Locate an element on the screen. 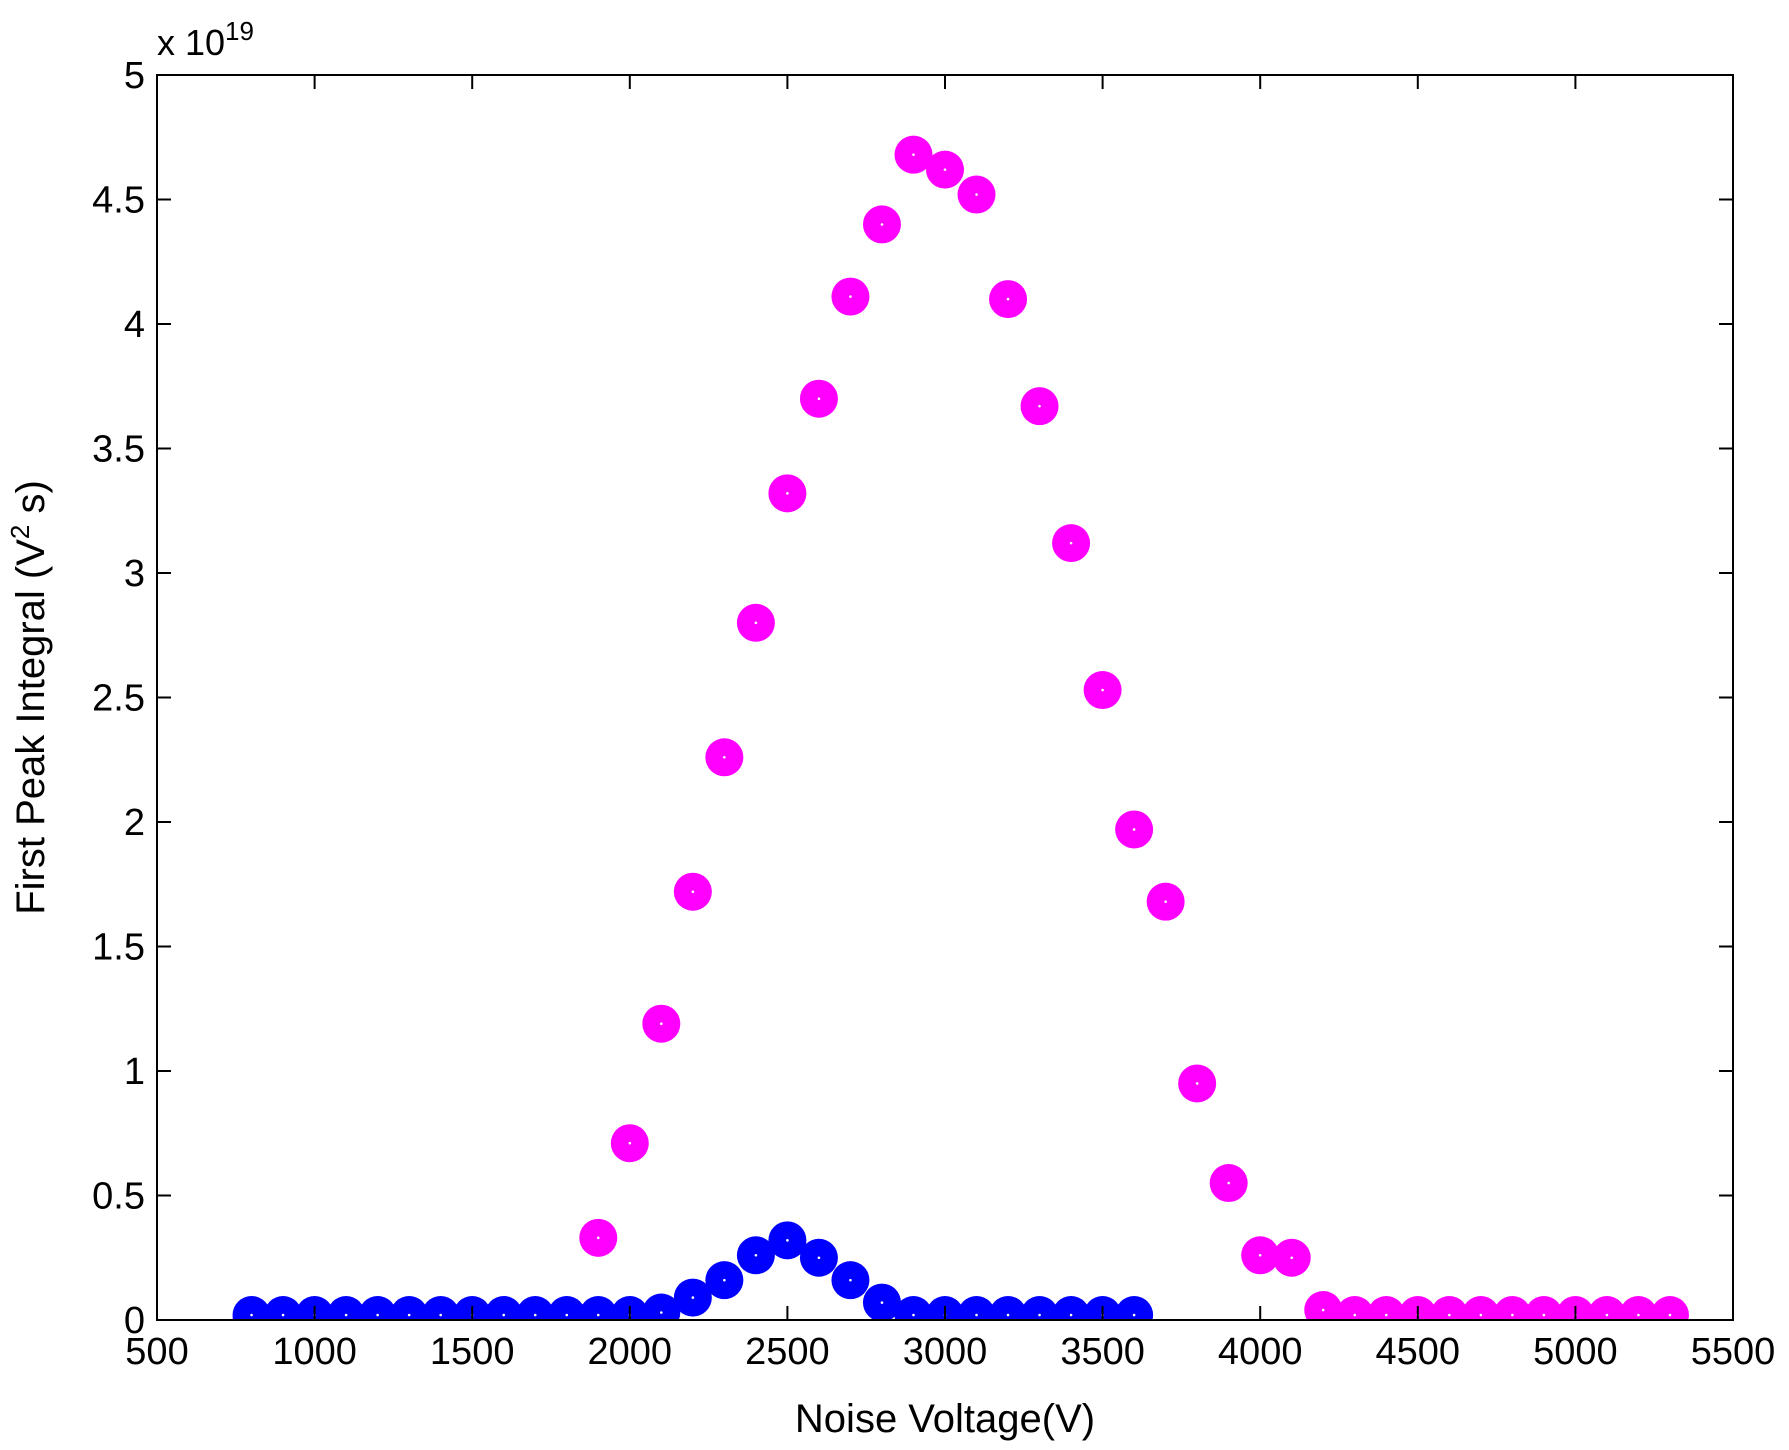 The height and width of the screenshot is (1450, 1789). y-axis-label-tail: s) is located at coordinates (31, 502).